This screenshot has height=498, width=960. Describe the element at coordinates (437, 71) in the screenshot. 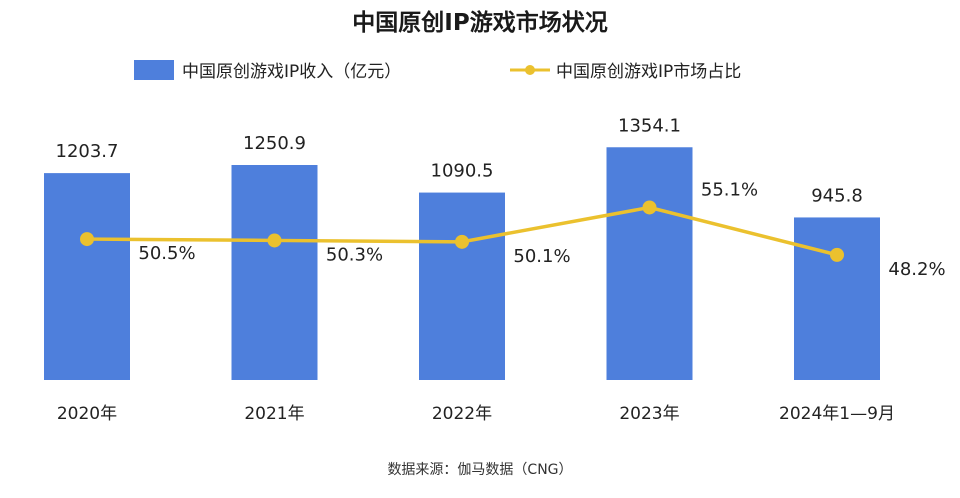

I see `legend: 中国原创游戏IP收入（亿元） 中国原创游戏IP市场占比` at that location.